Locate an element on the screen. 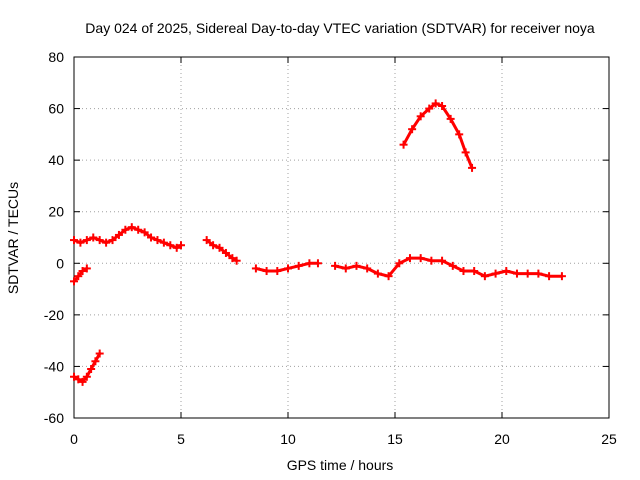 This screenshot has height=480, width=640. x-tick-label: 5 is located at coordinates (181, 439).